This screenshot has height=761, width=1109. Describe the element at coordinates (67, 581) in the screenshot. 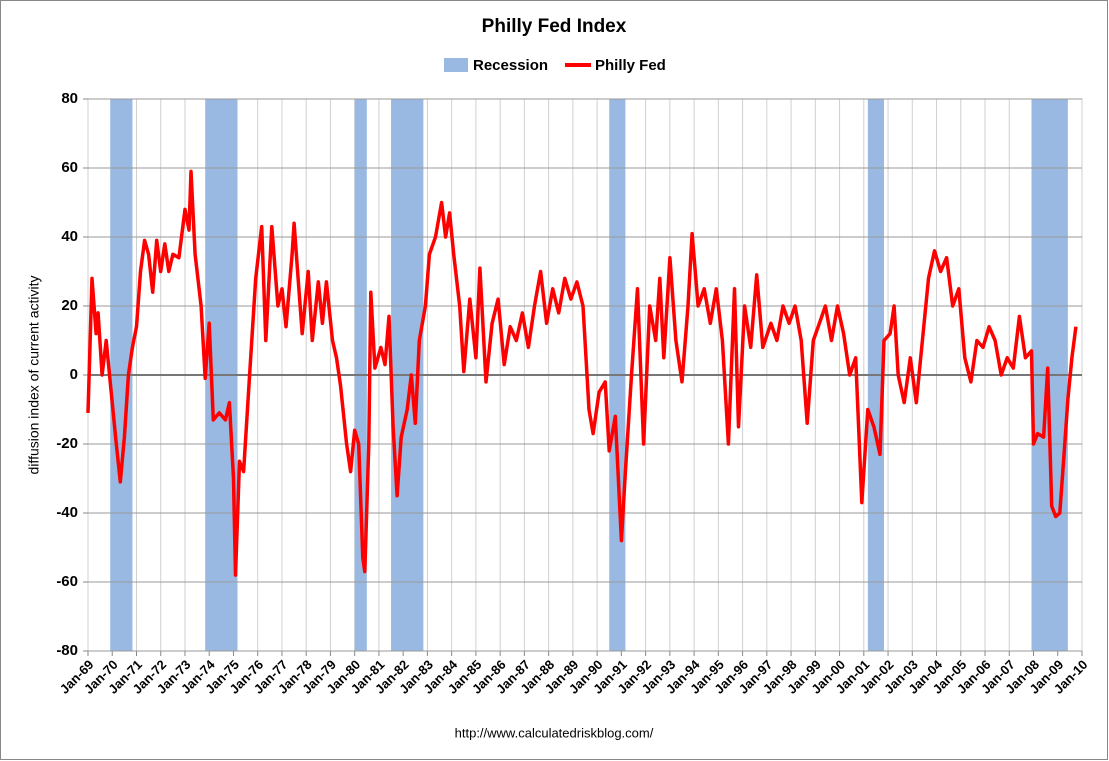

I see `y-tick-label: -60` at that location.